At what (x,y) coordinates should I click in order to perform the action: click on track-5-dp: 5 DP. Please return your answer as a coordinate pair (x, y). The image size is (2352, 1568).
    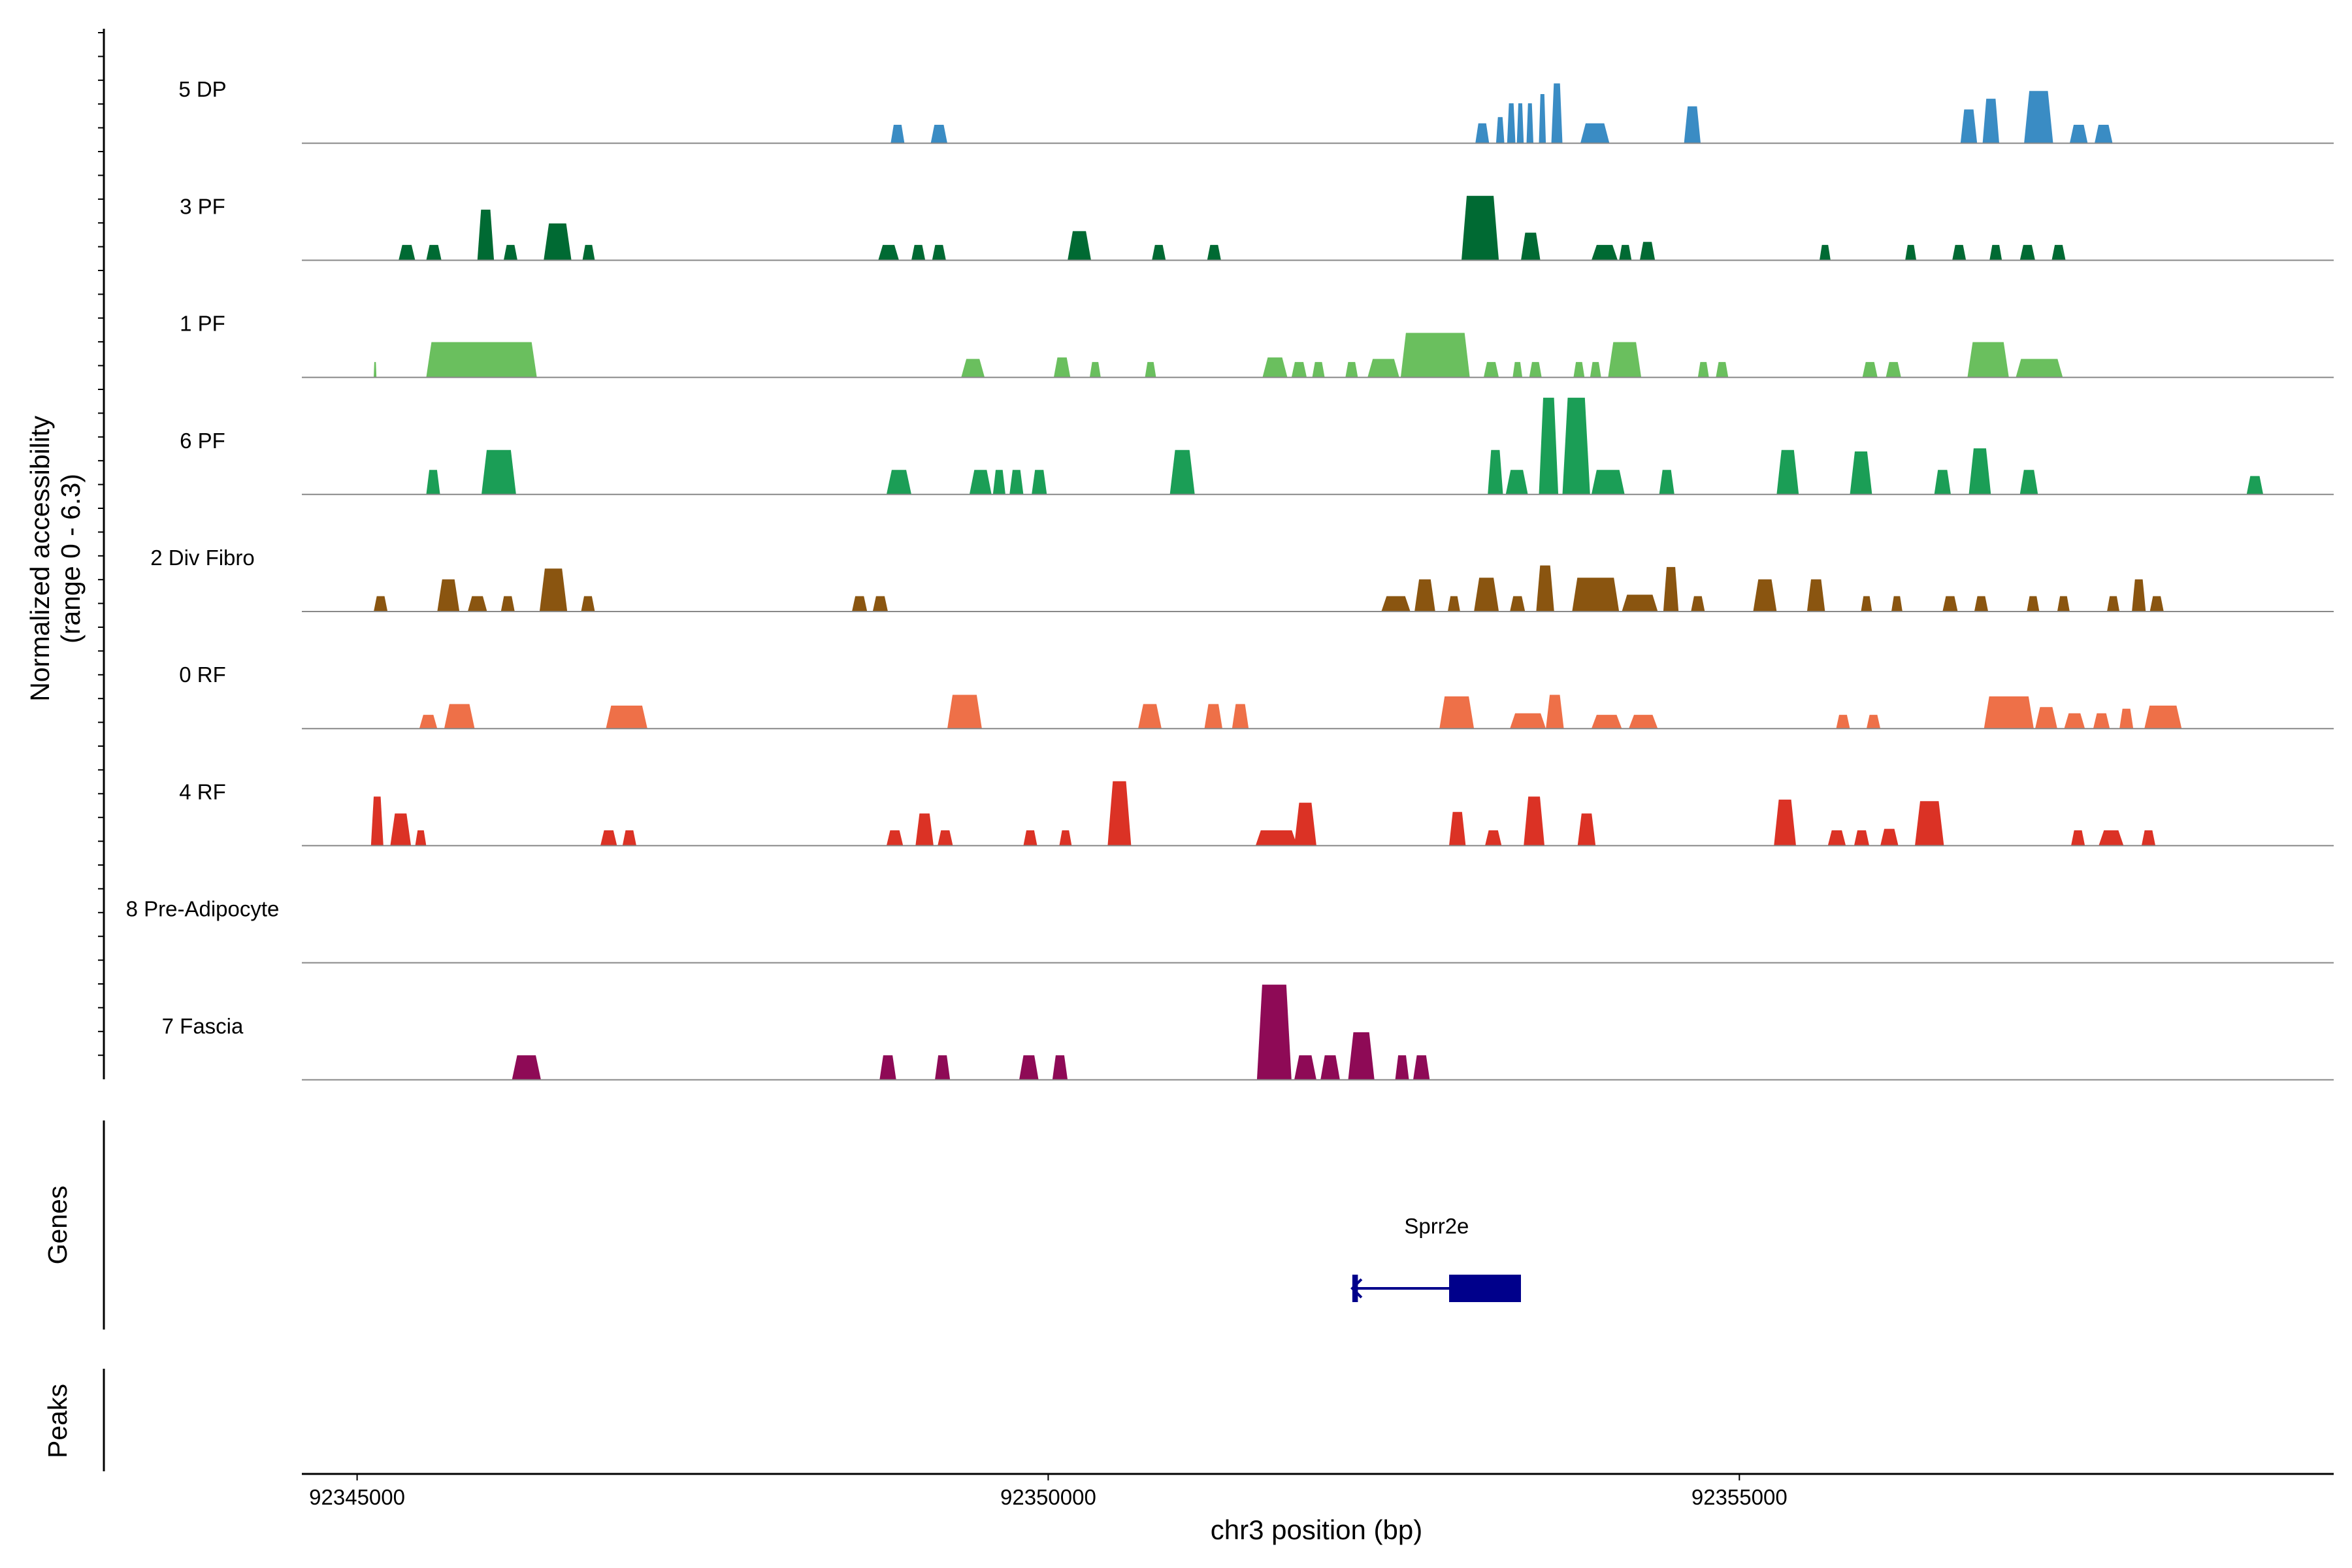
    Looking at the image, I should click on (1256, 110).